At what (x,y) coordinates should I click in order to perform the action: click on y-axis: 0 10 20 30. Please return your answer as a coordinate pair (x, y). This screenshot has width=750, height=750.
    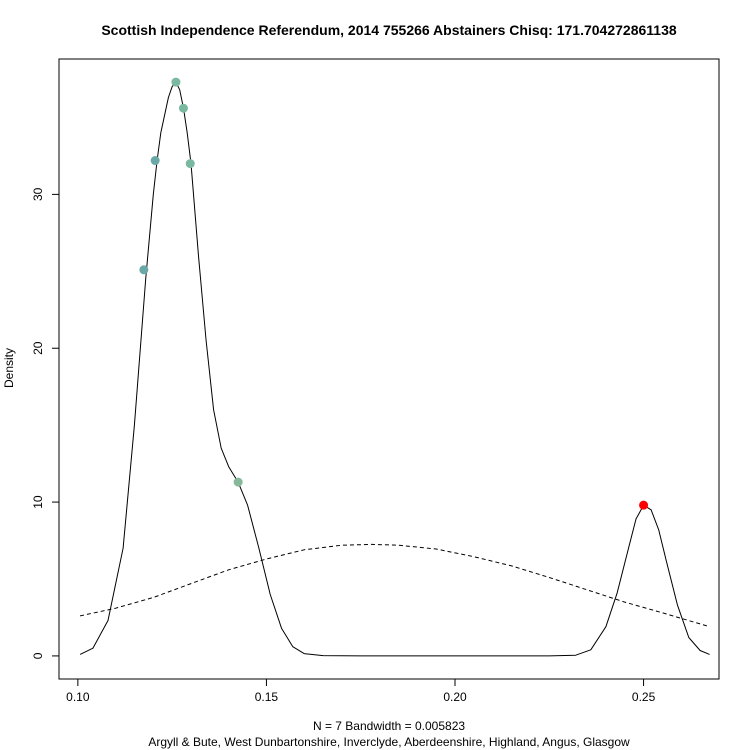
    Looking at the image, I should click on (45, 423).